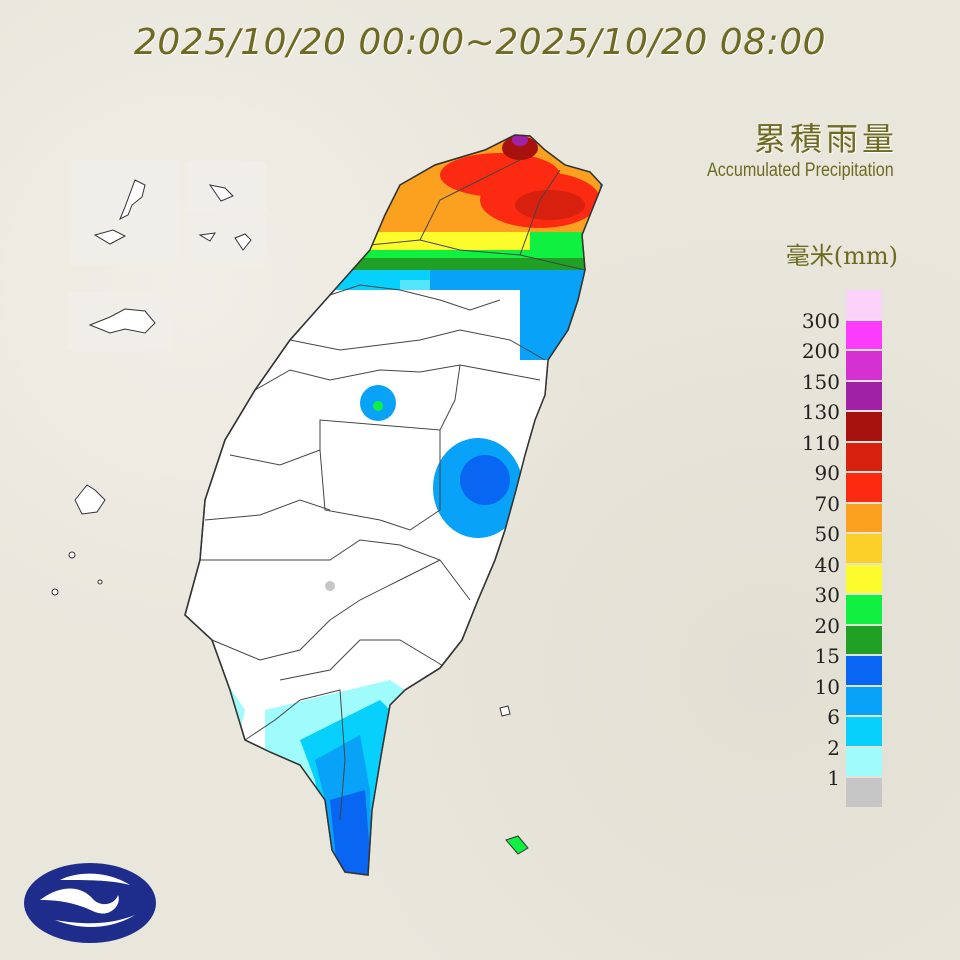 The image size is (960, 960). Describe the element at coordinates (505, 711) in the screenshot. I see `orchid-island` at that location.